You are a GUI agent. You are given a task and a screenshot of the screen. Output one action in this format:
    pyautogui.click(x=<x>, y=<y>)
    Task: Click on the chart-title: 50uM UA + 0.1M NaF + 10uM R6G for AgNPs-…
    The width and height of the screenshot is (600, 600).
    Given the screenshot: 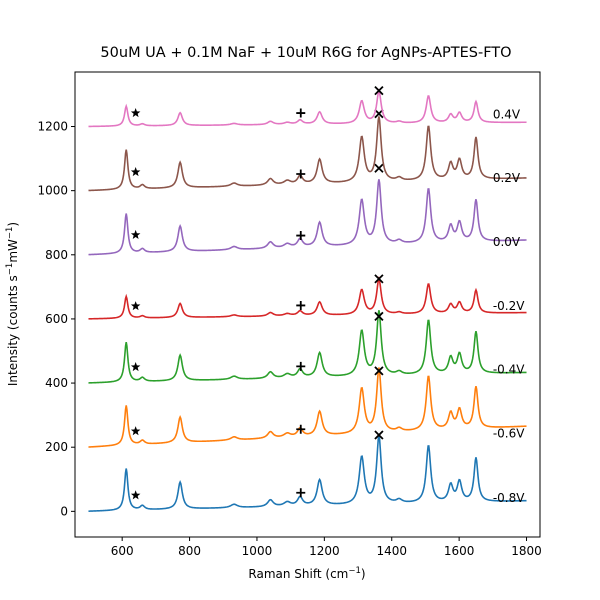 What is the action you would take?
    pyautogui.click(x=305, y=53)
    